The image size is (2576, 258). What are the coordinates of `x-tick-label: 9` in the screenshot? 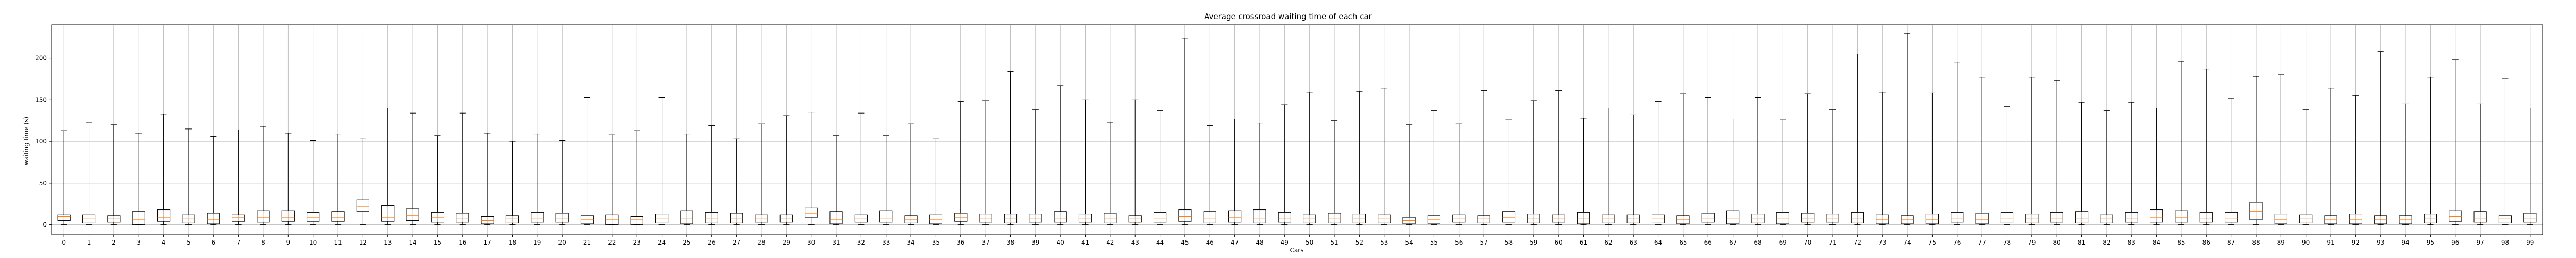 It's located at (288, 242).